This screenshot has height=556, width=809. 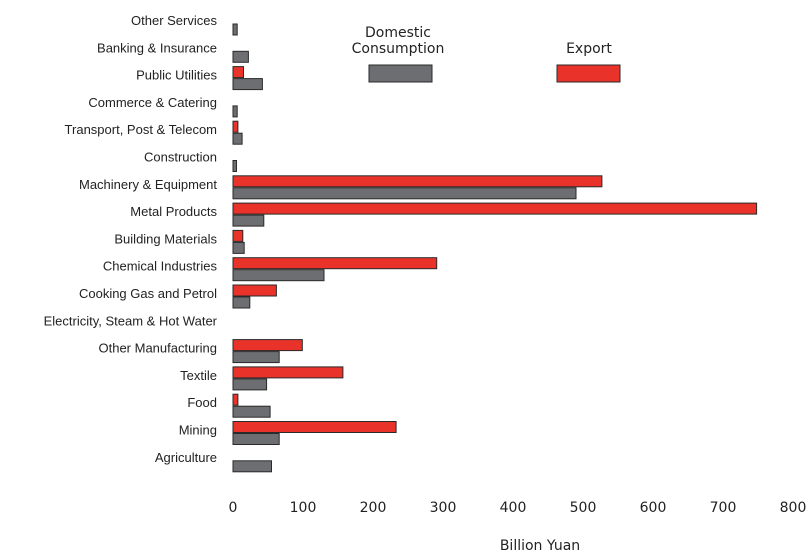 I want to click on x-tick-400: 400, so click(x=513, y=508).